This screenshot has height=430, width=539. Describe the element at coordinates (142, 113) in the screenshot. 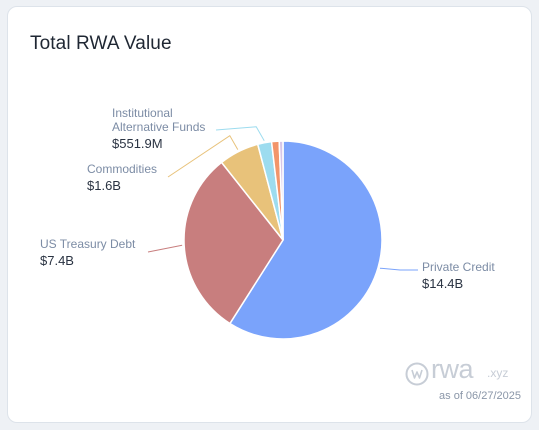

I see `slice-label: Institutional` at that location.